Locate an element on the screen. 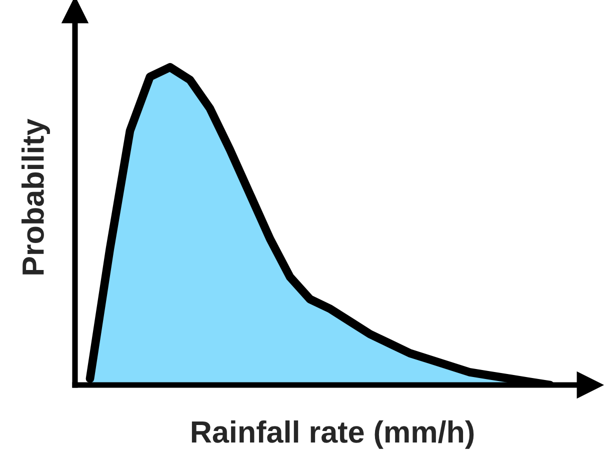 The width and height of the screenshot is (606, 463). x-axis-title: Rainfall rate (mm/h) is located at coordinates (333, 434).